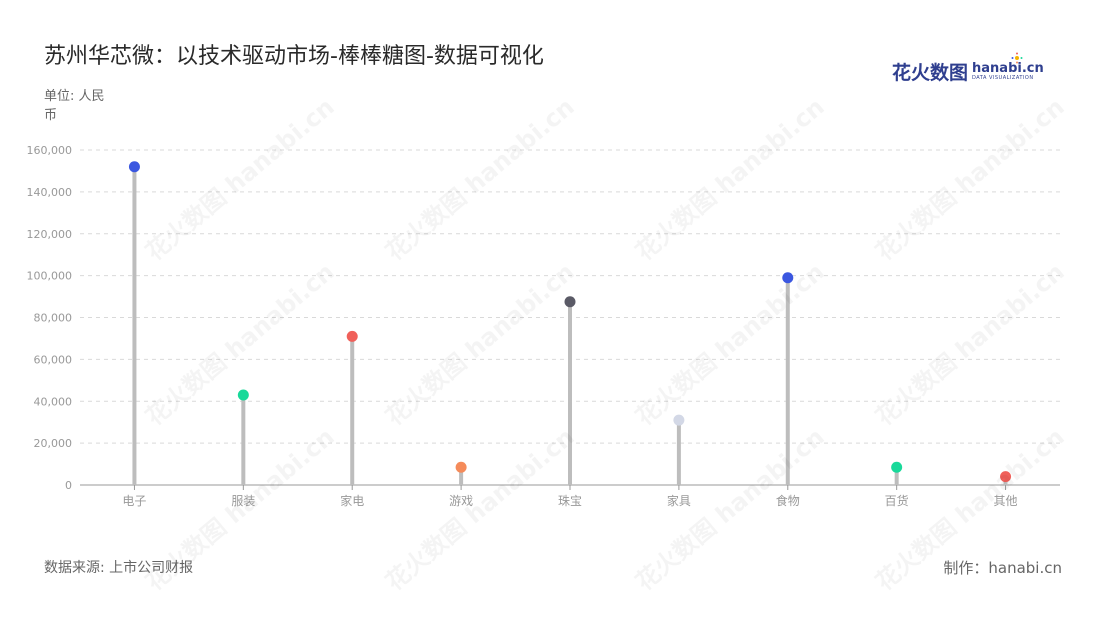 This screenshot has height=620, width=1100. What do you see at coordinates (1008, 68) in the screenshot?
I see `logo-text-en: hanabi.cn` at bounding box center [1008, 68].